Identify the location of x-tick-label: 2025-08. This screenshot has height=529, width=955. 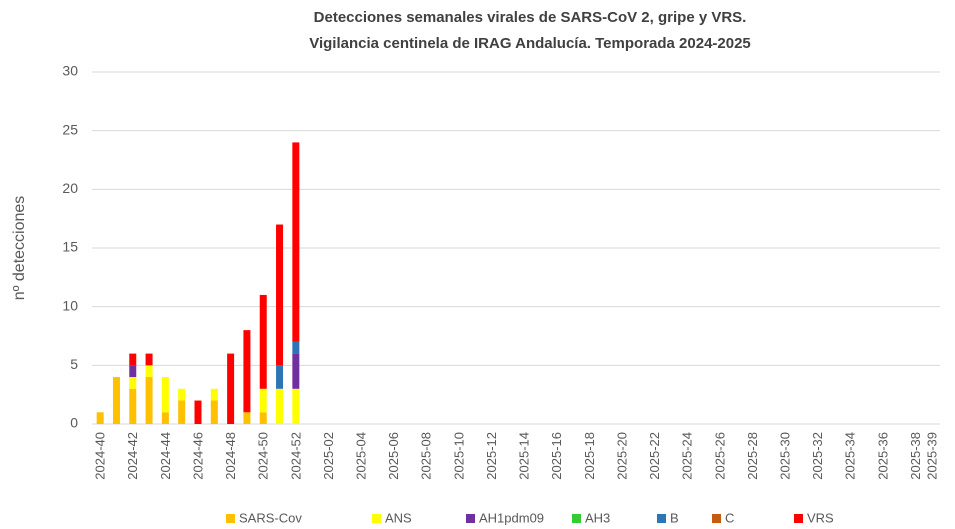
(426, 456).